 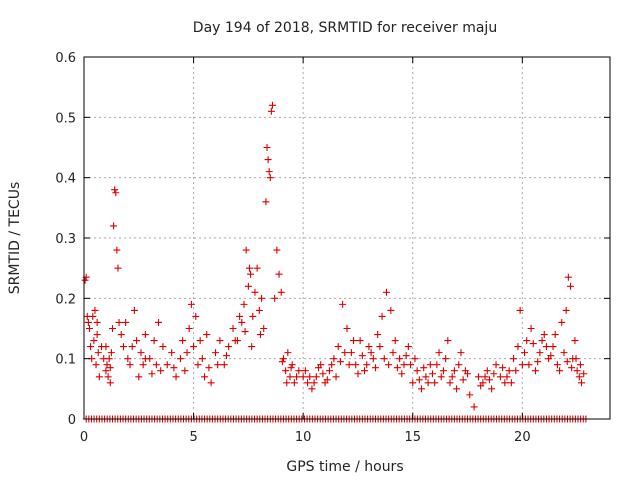 I want to click on y-tick-label: 0.3, so click(x=65, y=239).